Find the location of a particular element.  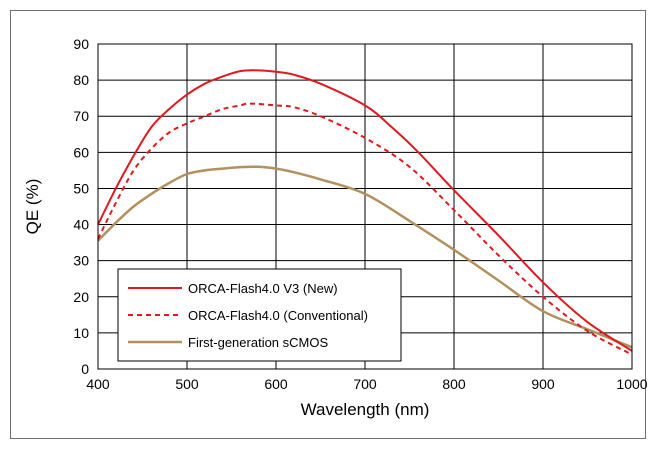

x-axis-title: Wavelength (nm) is located at coordinates (365, 409).